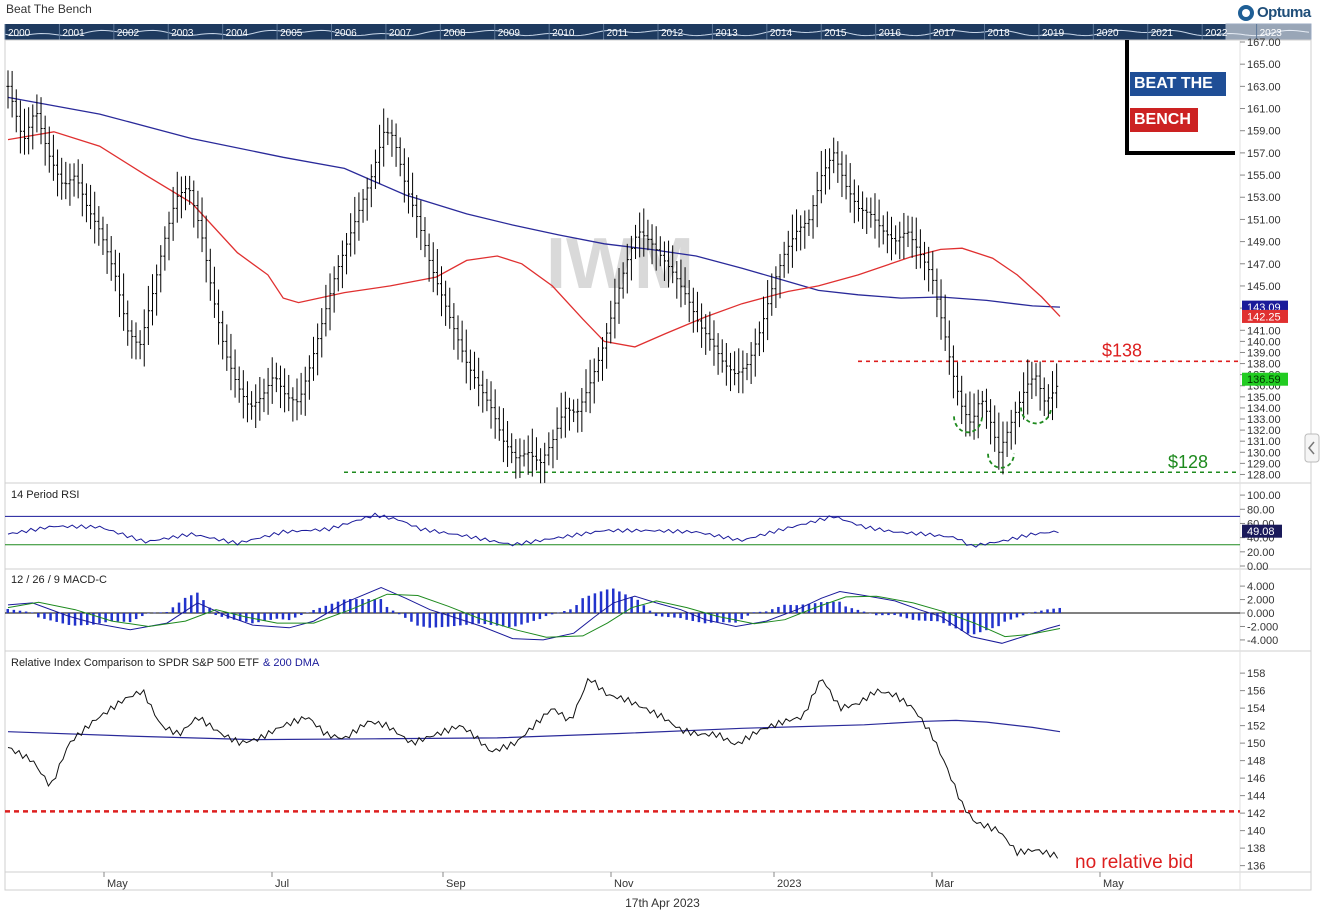  Describe the element at coordinates (1113, 884) in the screenshot. I see `date-axis-label: May` at that location.